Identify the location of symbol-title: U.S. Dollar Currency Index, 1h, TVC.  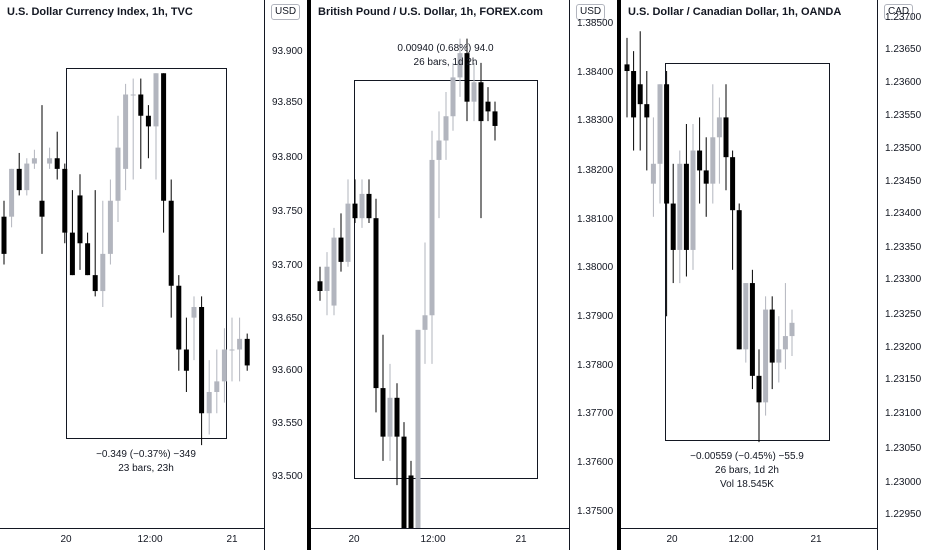
(100, 12).